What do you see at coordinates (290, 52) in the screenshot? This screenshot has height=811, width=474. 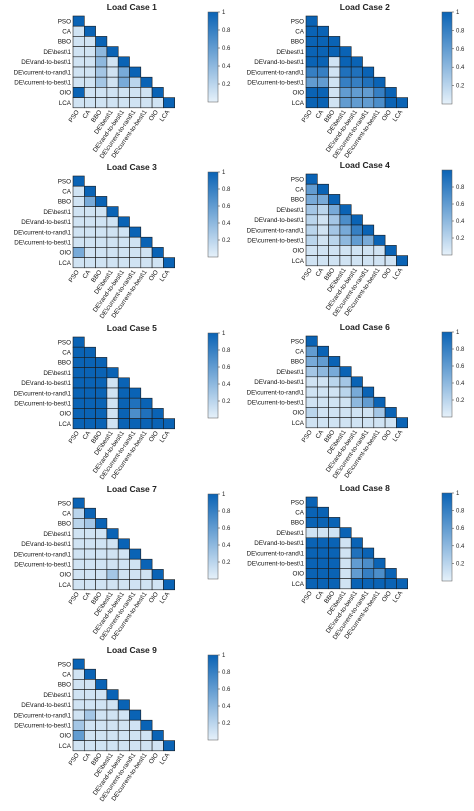 I see `row-label: DE\best\1` at bounding box center [290, 52].